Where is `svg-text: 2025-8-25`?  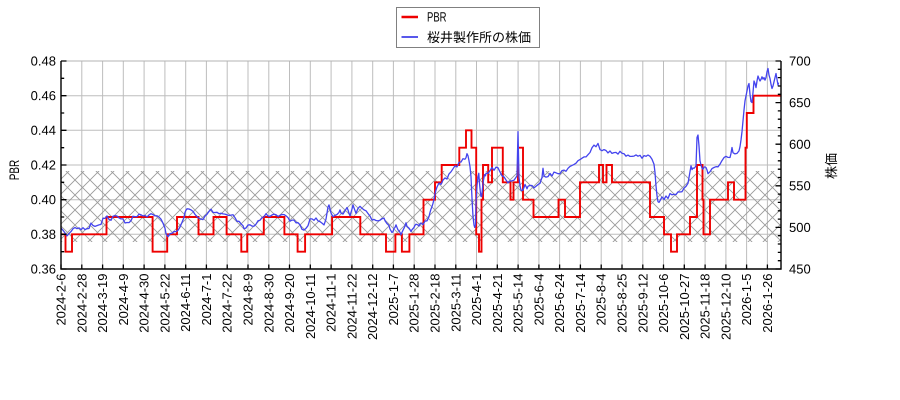
svg-text: 2025-8-25 is located at coordinates (622, 303).